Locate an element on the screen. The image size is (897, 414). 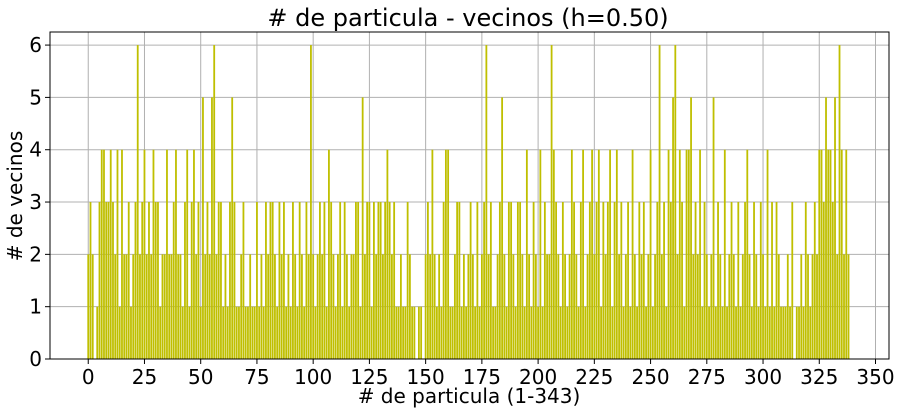
x-tick-label: 50 is located at coordinates (200, 377).